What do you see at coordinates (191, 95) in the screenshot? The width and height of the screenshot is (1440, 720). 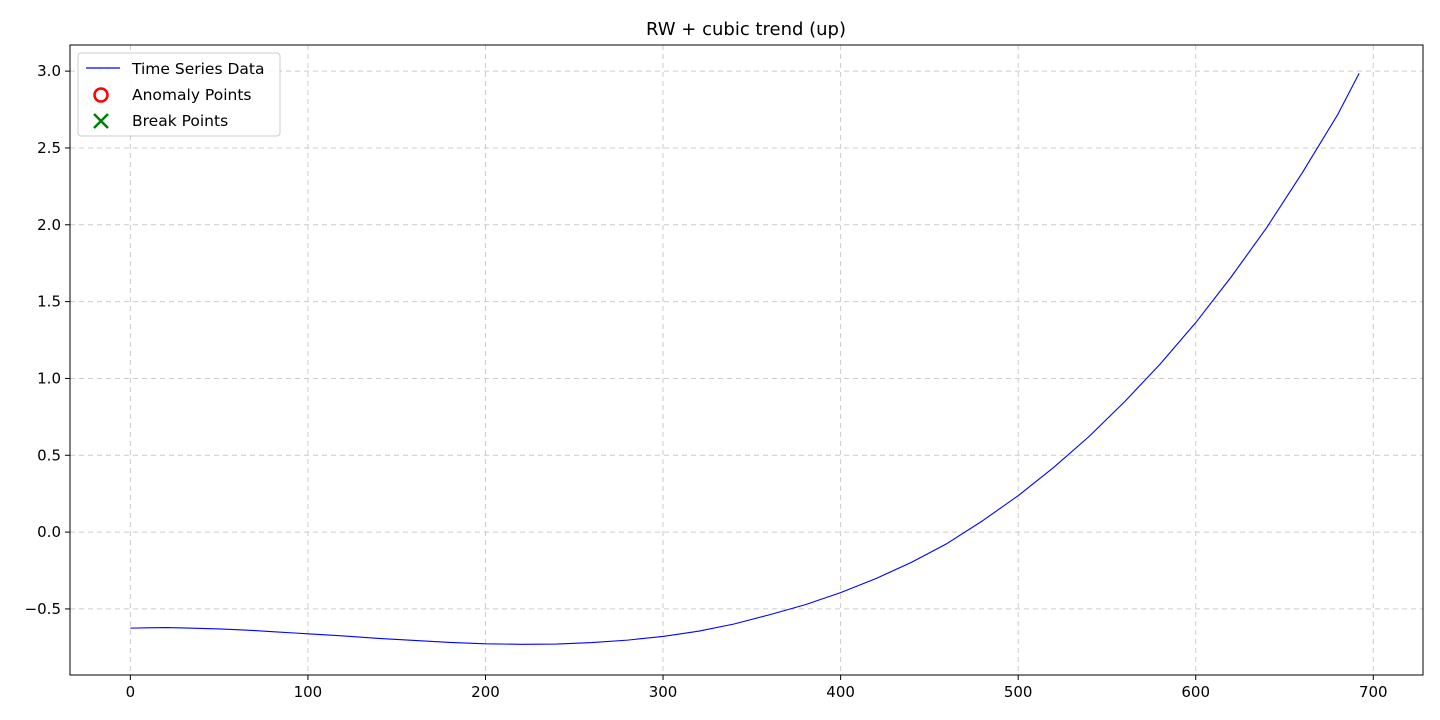 I see `legend-label-anomaly: Anomaly Points` at bounding box center [191, 95].